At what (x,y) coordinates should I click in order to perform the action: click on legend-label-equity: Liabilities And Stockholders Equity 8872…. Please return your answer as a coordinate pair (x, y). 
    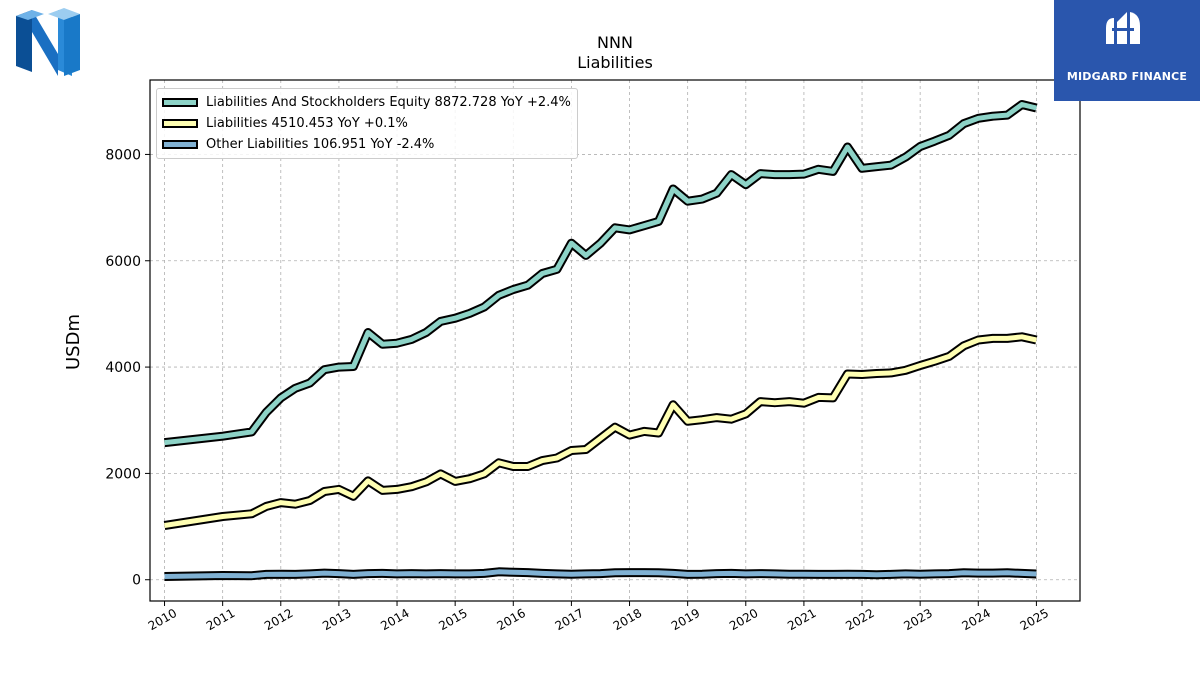
    Looking at the image, I should click on (388, 102).